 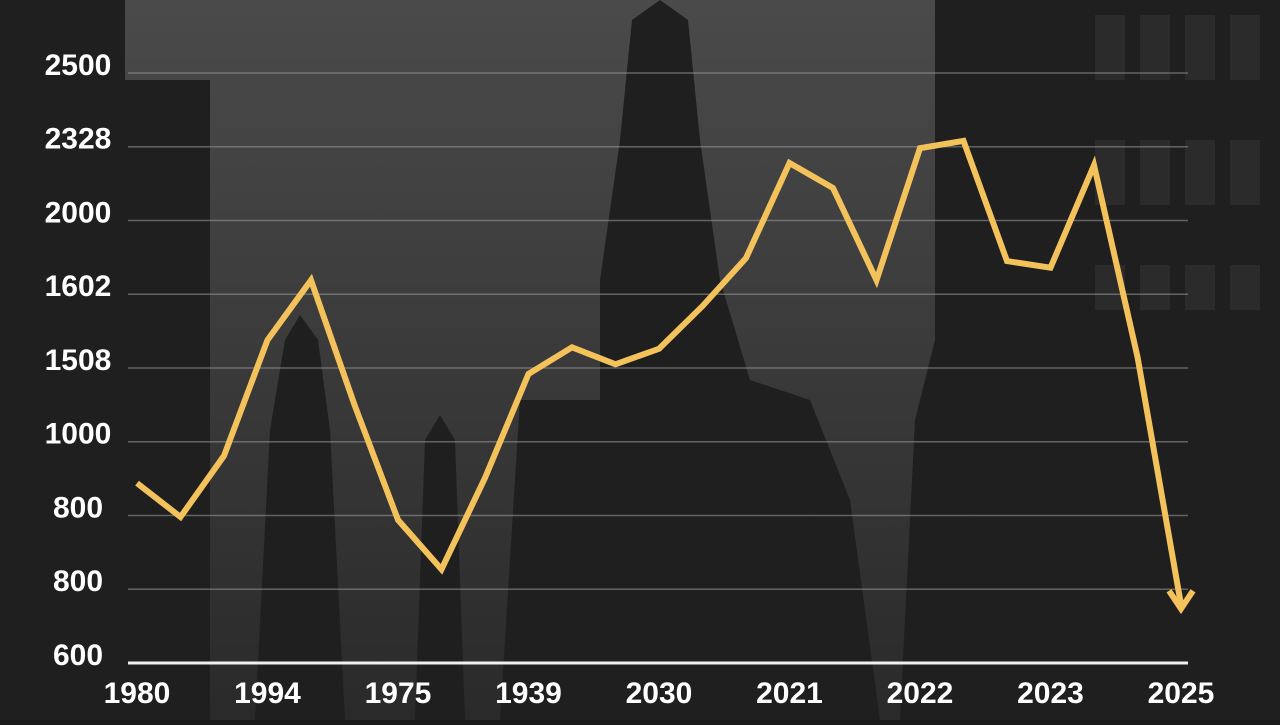 What do you see at coordinates (78, 655) in the screenshot?
I see `y-tick-label: 600` at bounding box center [78, 655].